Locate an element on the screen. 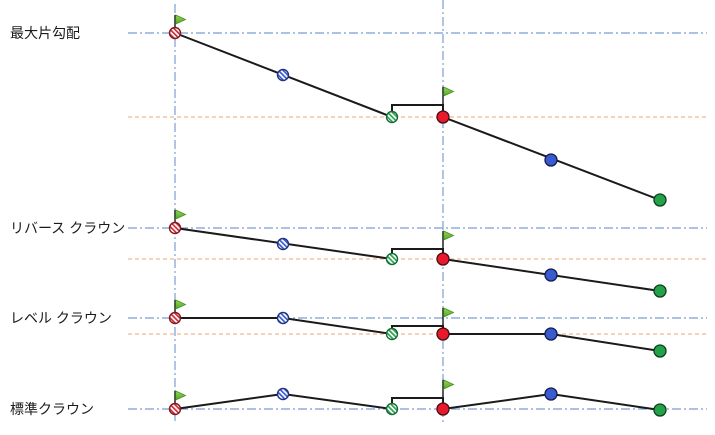  row-label-reverse-crown: リバース クラウン is located at coordinates (68, 228).